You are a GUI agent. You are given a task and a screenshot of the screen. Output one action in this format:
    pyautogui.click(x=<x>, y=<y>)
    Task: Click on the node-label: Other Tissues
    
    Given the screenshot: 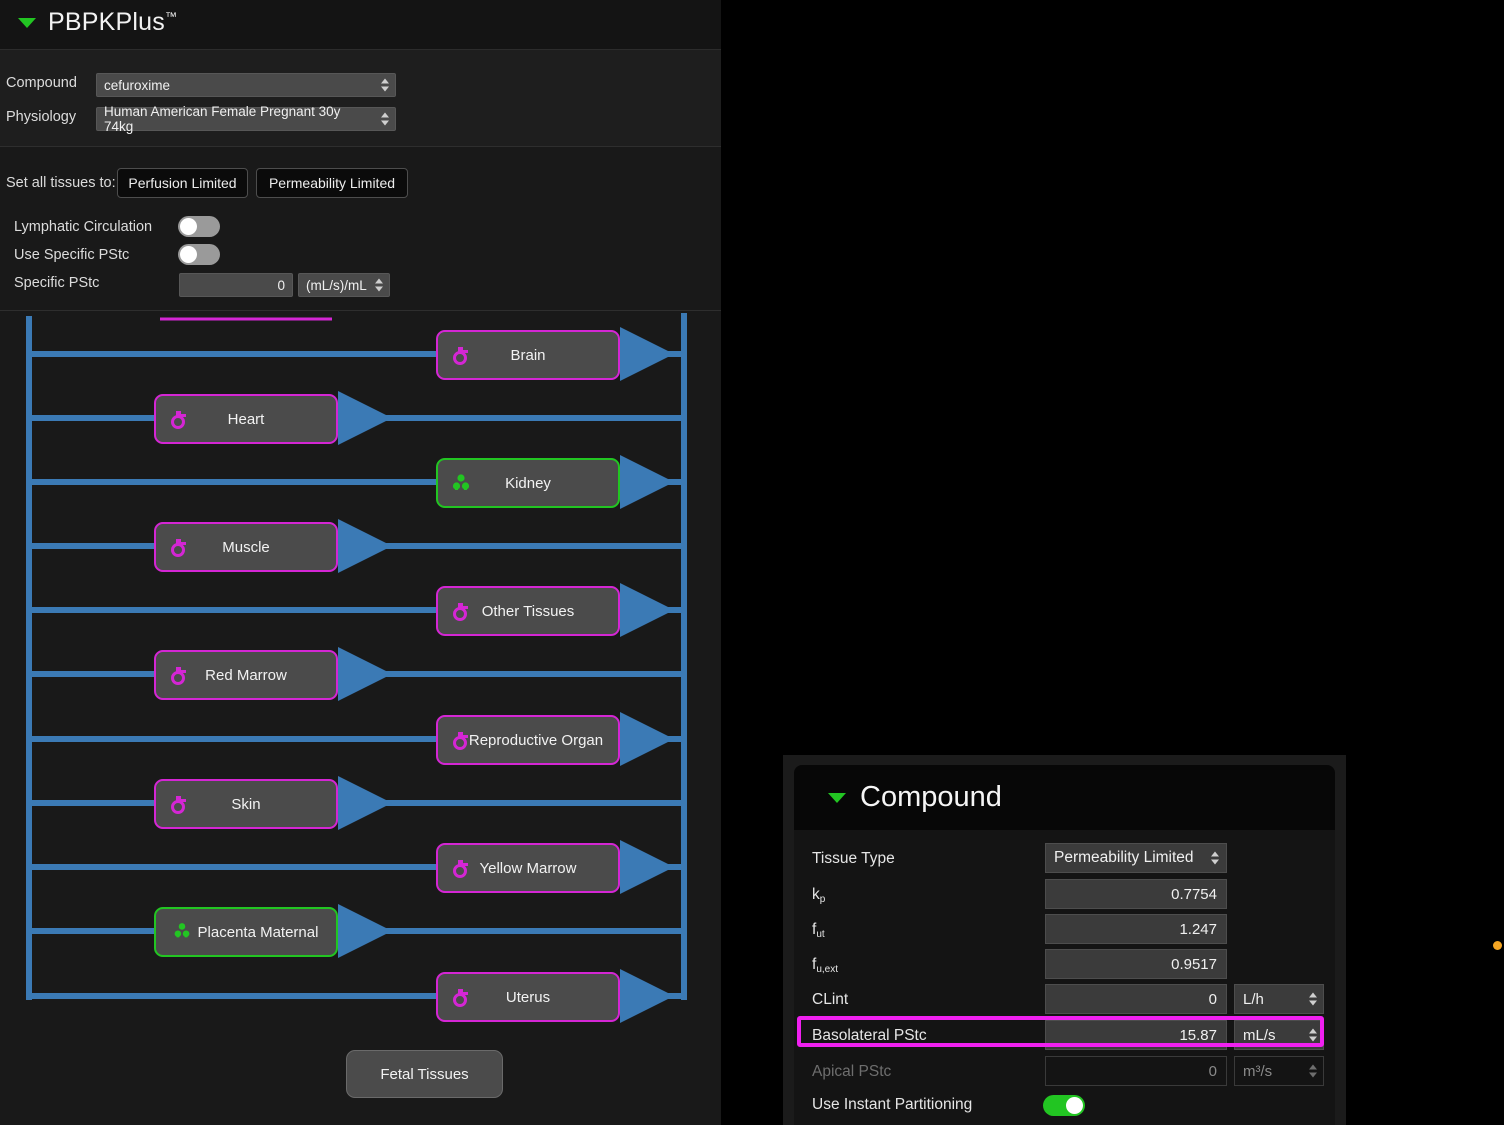 What is the action you would take?
    pyautogui.click(x=528, y=611)
    